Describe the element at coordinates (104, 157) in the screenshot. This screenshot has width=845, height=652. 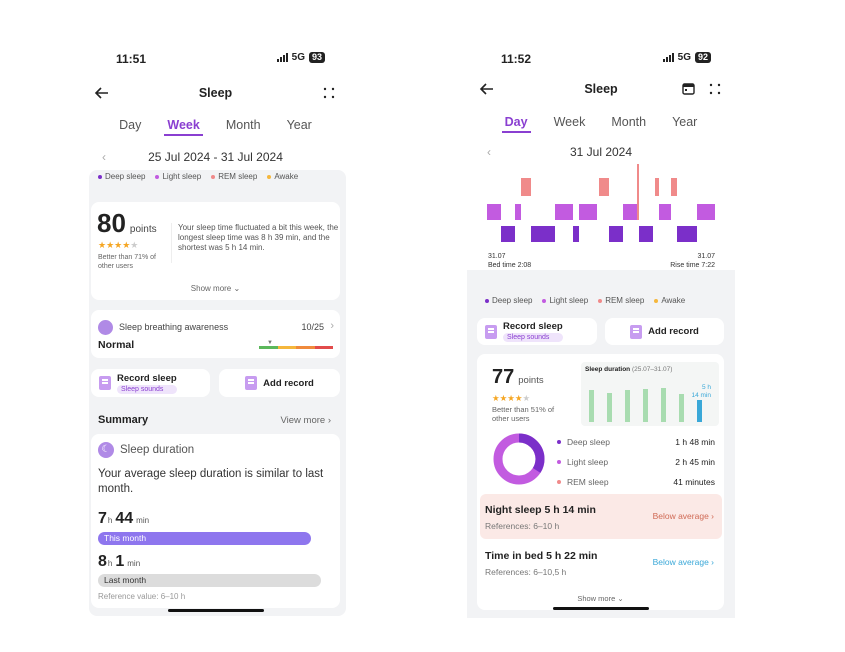
I see `previous-period-icon: ‹` at that location.